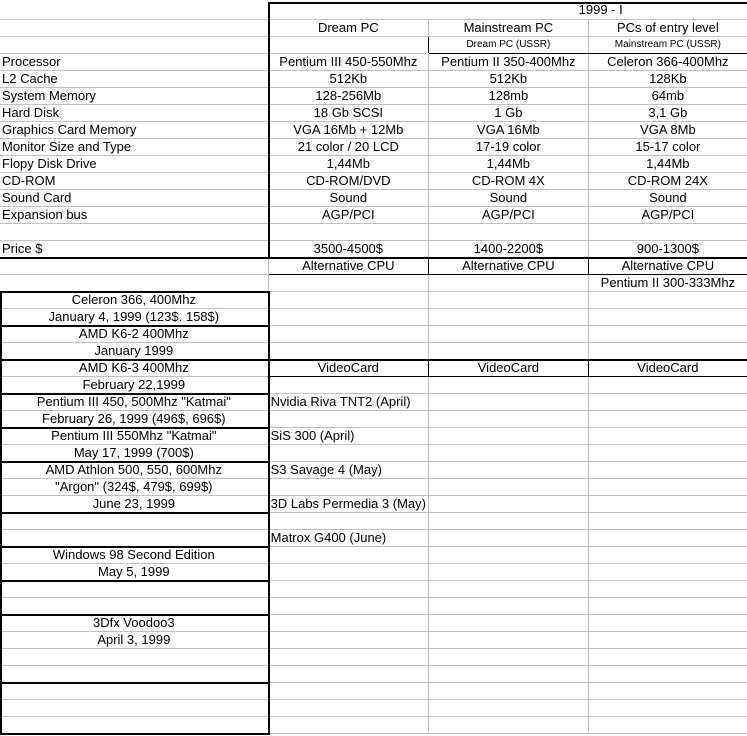  I want to click on cell: Celeron 366-400Mhz, so click(667, 62).